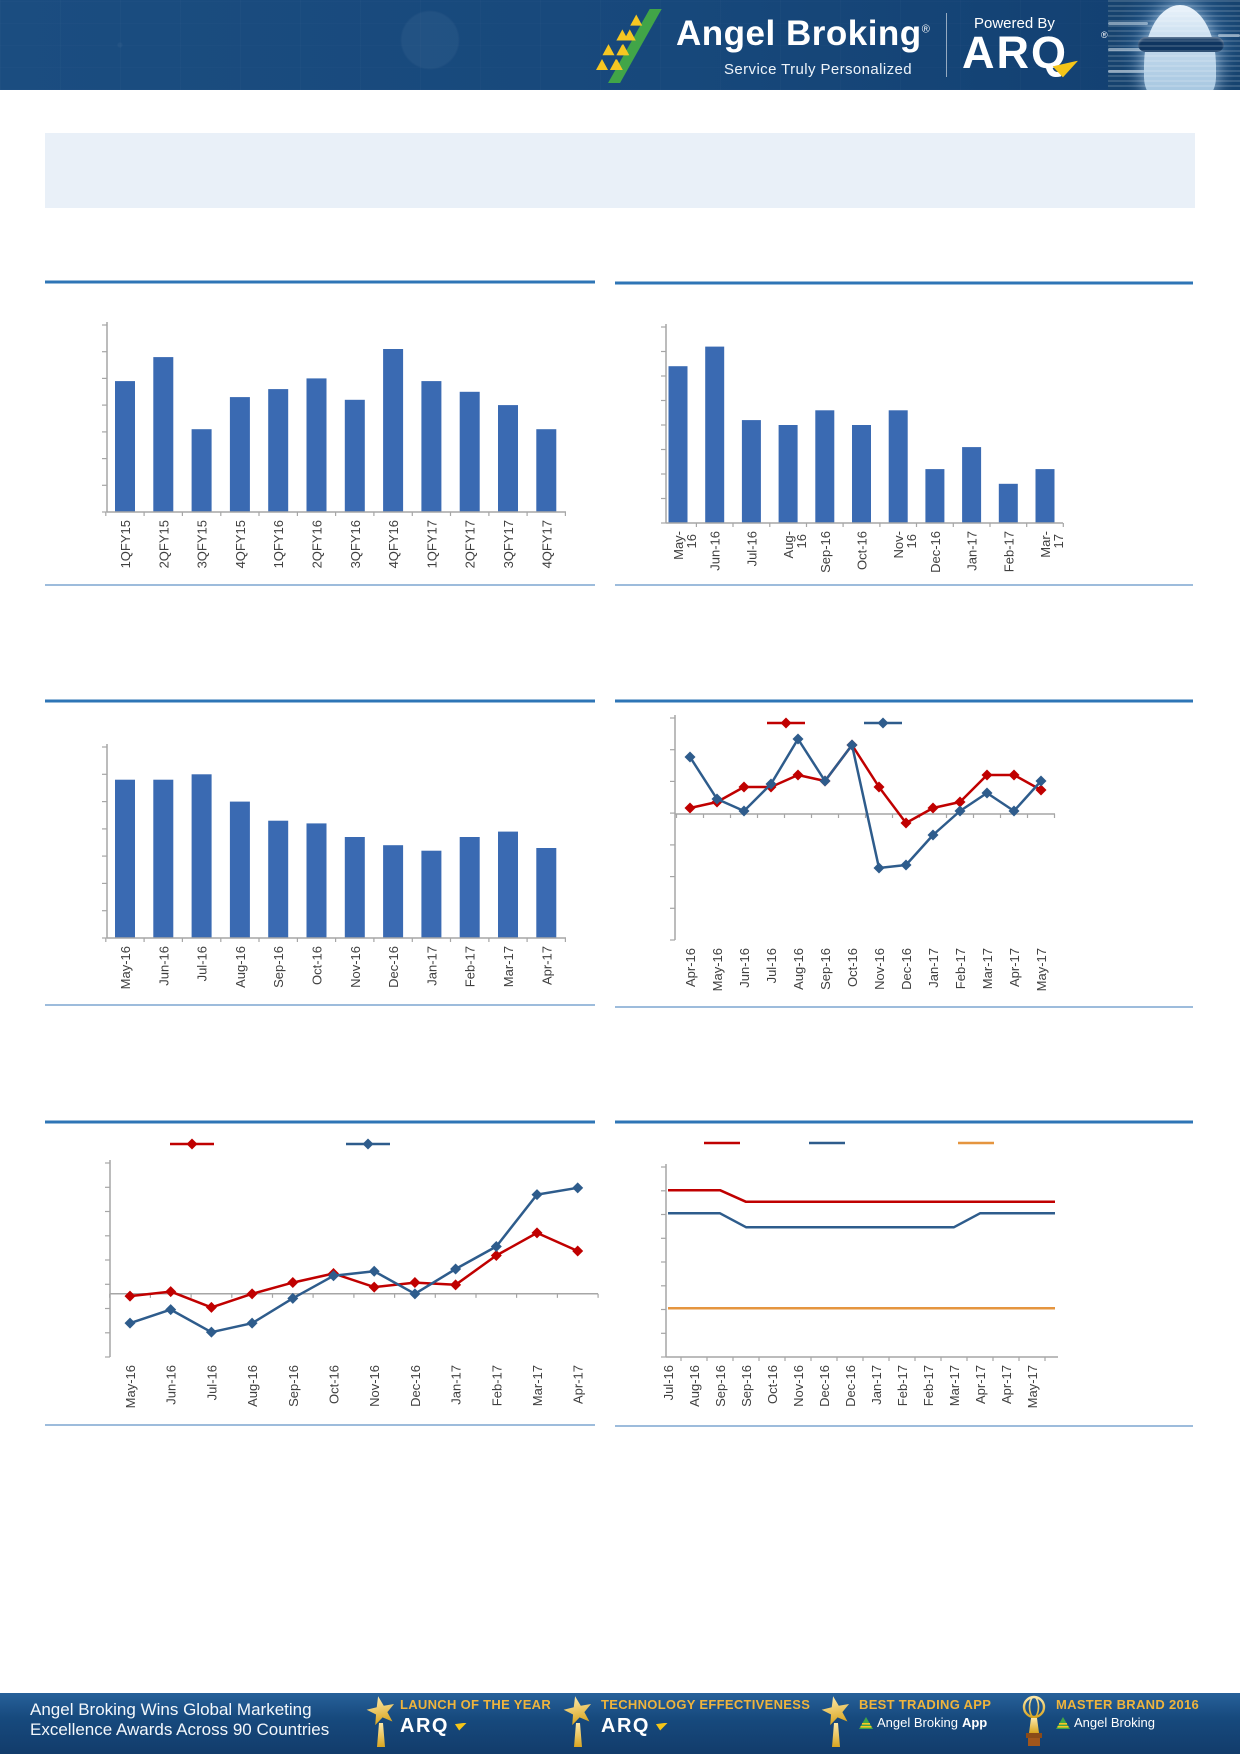 The height and width of the screenshot is (1754, 1240). Describe the element at coordinates (202, 544) in the screenshot. I see `svg-text: 3QFY15` at that location.